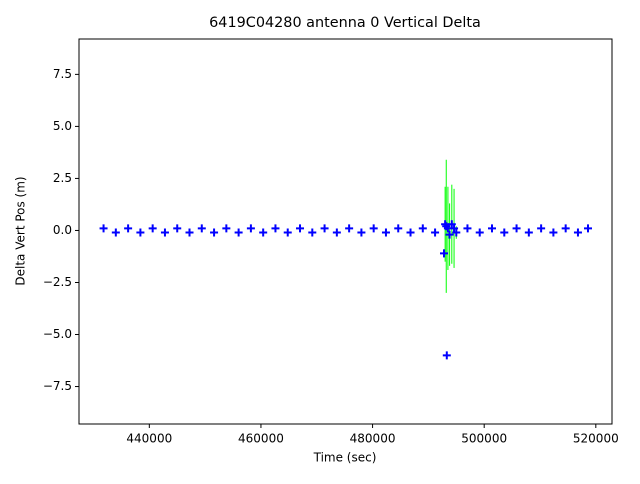 The width and height of the screenshot is (640, 484). Describe the element at coordinates (261, 439) in the screenshot. I see `x-tick-label: 460000` at that location.